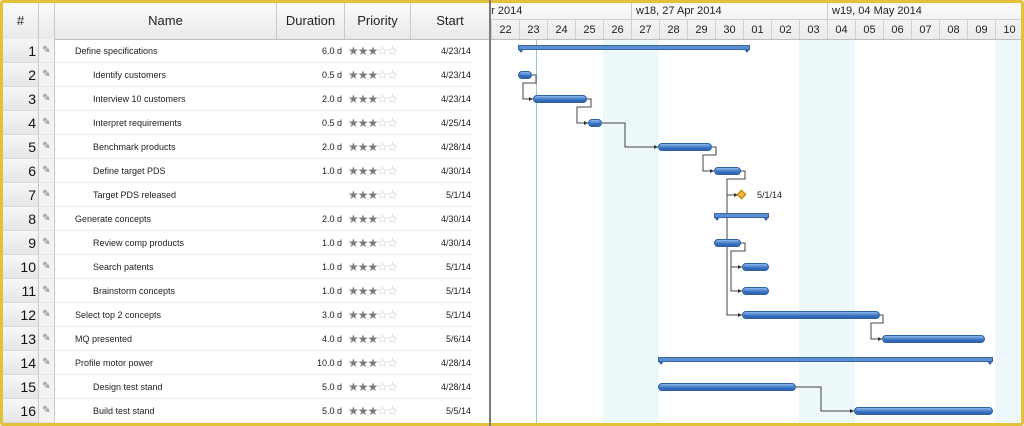 Image resolution: width=1024 pixels, height=426 pixels. Describe the element at coordinates (378, 21) in the screenshot. I see `column-header-priority: Priority` at that location.